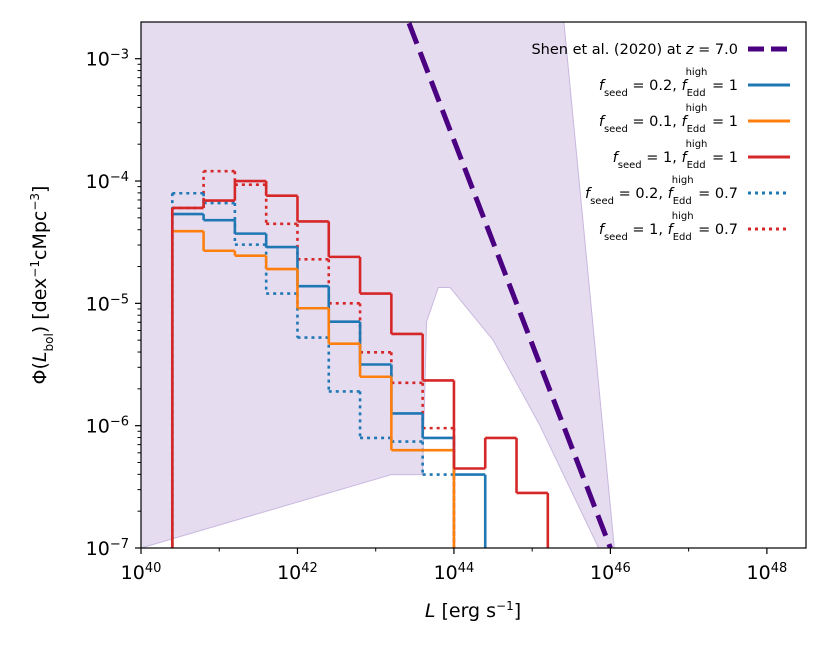  What do you see at coordinates (297, 573) in the screenshot?
I see `x-tick-label: 1042` at bounding box center [297, 573].